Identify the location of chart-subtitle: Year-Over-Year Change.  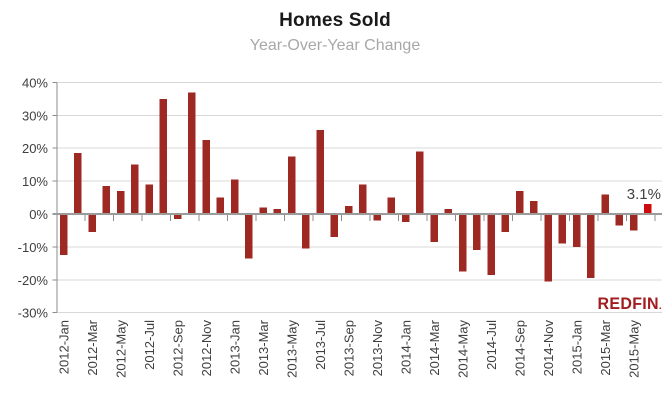
(335, 45).